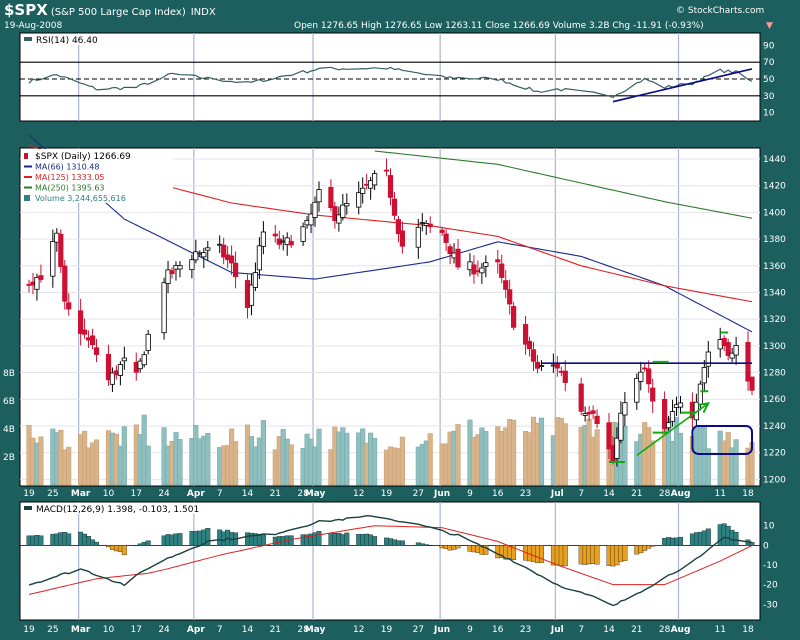 Image resolution: width=800 pixels, height=640 pixels. What do you see at coordinates (770, 586) in the screenshot?
I see `macd-tick-label: -20` at bounding box center [770, 586].